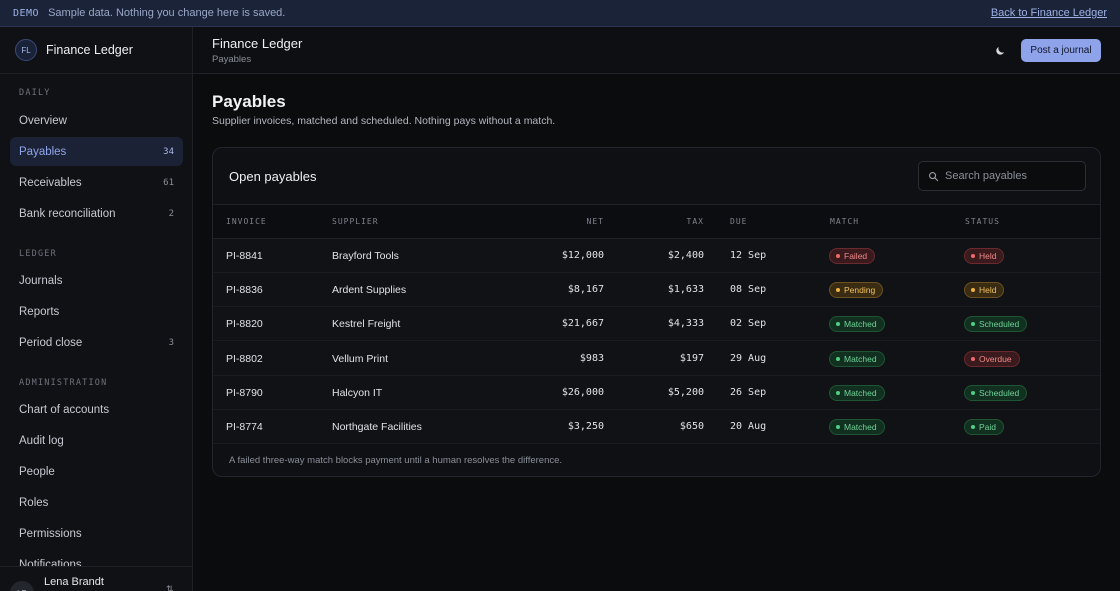 The height and width of the screenshot is (591, 1120). Describe the element at coordinates (244, 392) in the screenshot. I see `invoice-cell: PI-8790` at that location.